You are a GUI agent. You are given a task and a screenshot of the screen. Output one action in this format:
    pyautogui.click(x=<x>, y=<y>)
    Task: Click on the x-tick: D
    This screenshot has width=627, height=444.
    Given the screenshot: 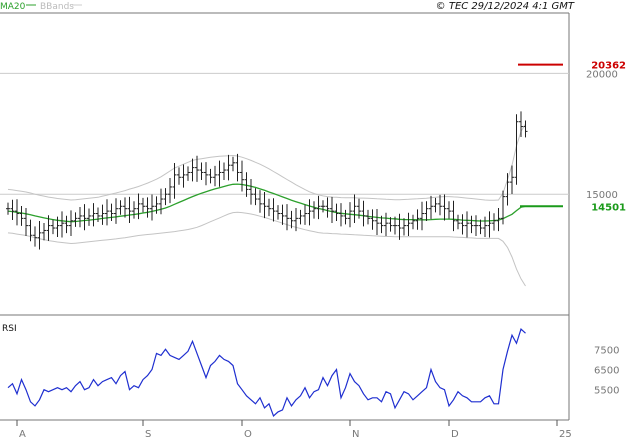 What is the action you would take?
    pyautogui.click(x=453, y=430)
    